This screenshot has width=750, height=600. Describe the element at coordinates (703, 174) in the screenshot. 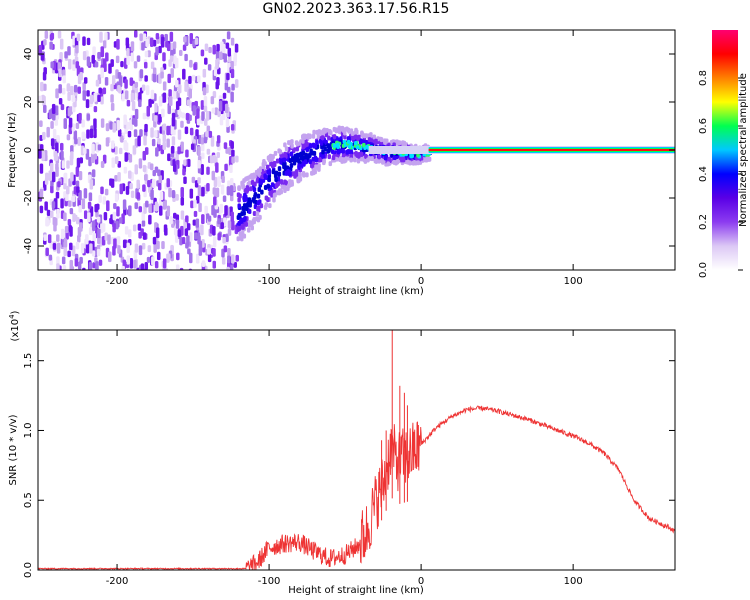

I see `colorbar-tick-label: 0.4` at that location.